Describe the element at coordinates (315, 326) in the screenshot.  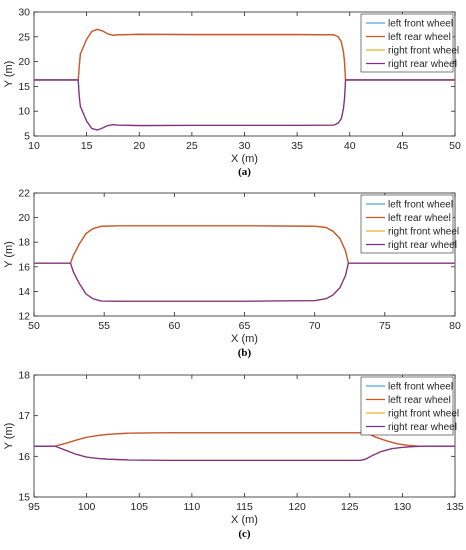
I see `x-tick-label: 70` at that location.